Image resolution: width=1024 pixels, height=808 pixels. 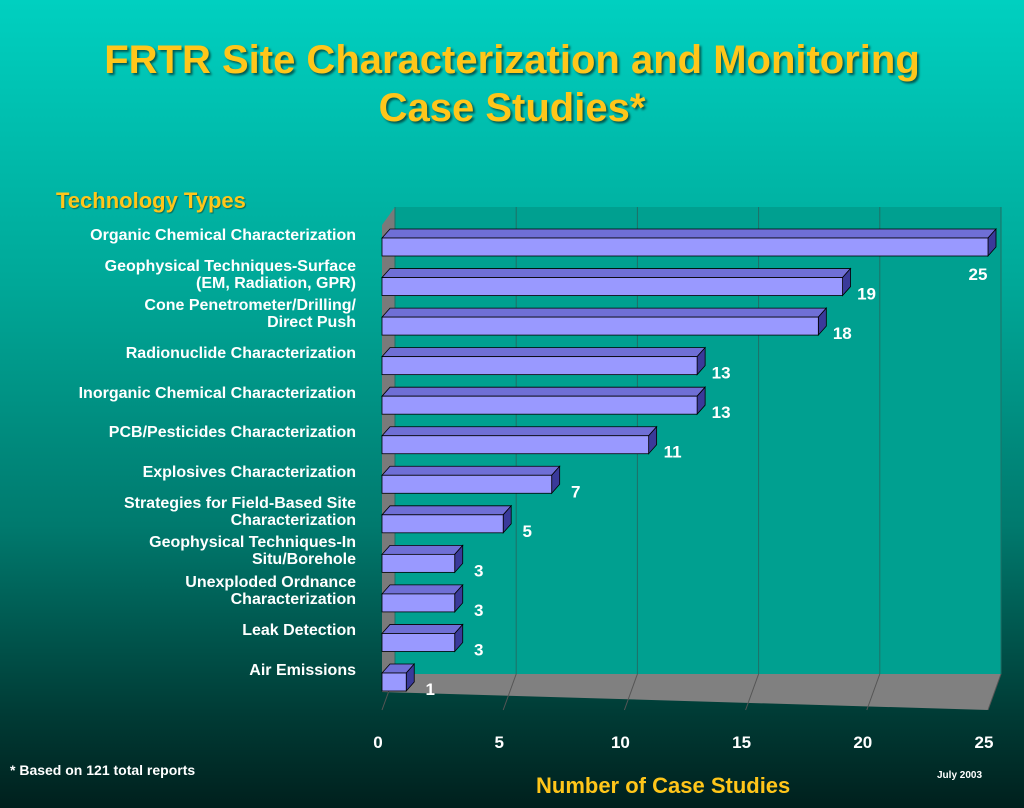 What do you see at coordinates (270, 582) in the screenshot?
I see `category-label-line: Unexploded Ordnance` at bounding box center [270, 582].